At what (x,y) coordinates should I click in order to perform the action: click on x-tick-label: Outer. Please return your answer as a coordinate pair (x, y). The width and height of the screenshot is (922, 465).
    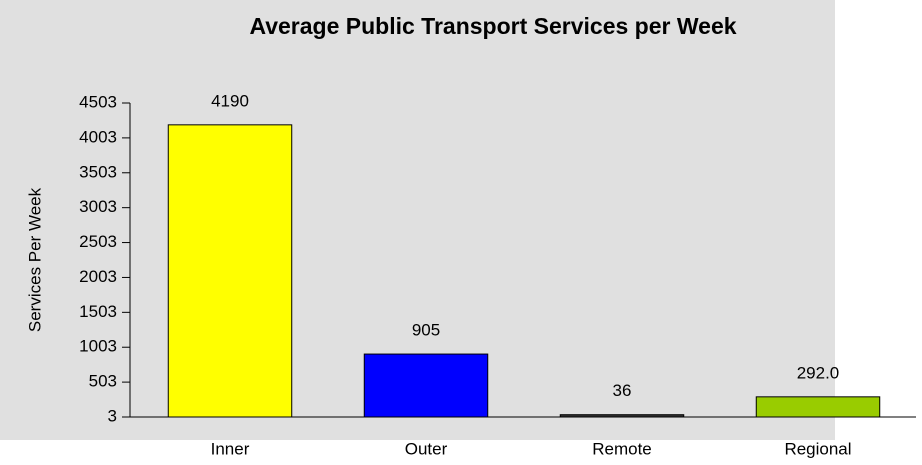
    Looking at the image, I should click on (426, 448).